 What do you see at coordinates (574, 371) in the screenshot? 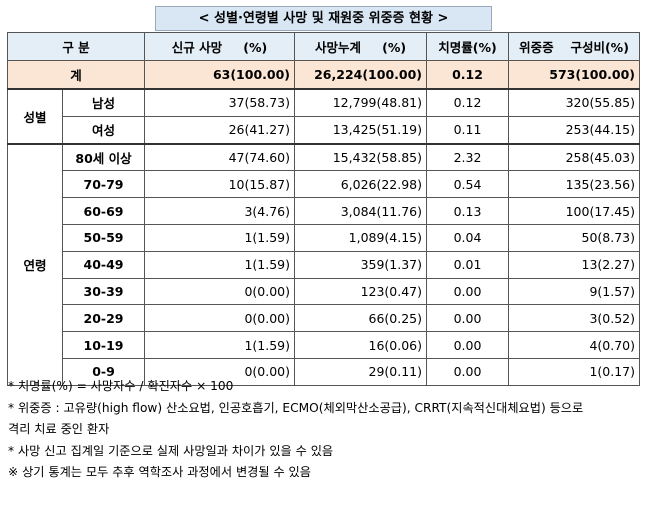
I see `critical-cell: 1(0.17)` at bounding box center [574, 371].